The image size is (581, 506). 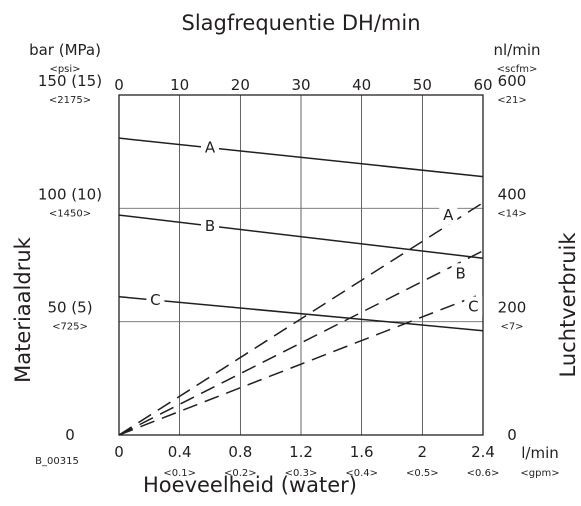 What do you see at coordinates (512, 81) in the screenshot?
I see `y-right-tick-label: 600` at bounding box center [512, 81].